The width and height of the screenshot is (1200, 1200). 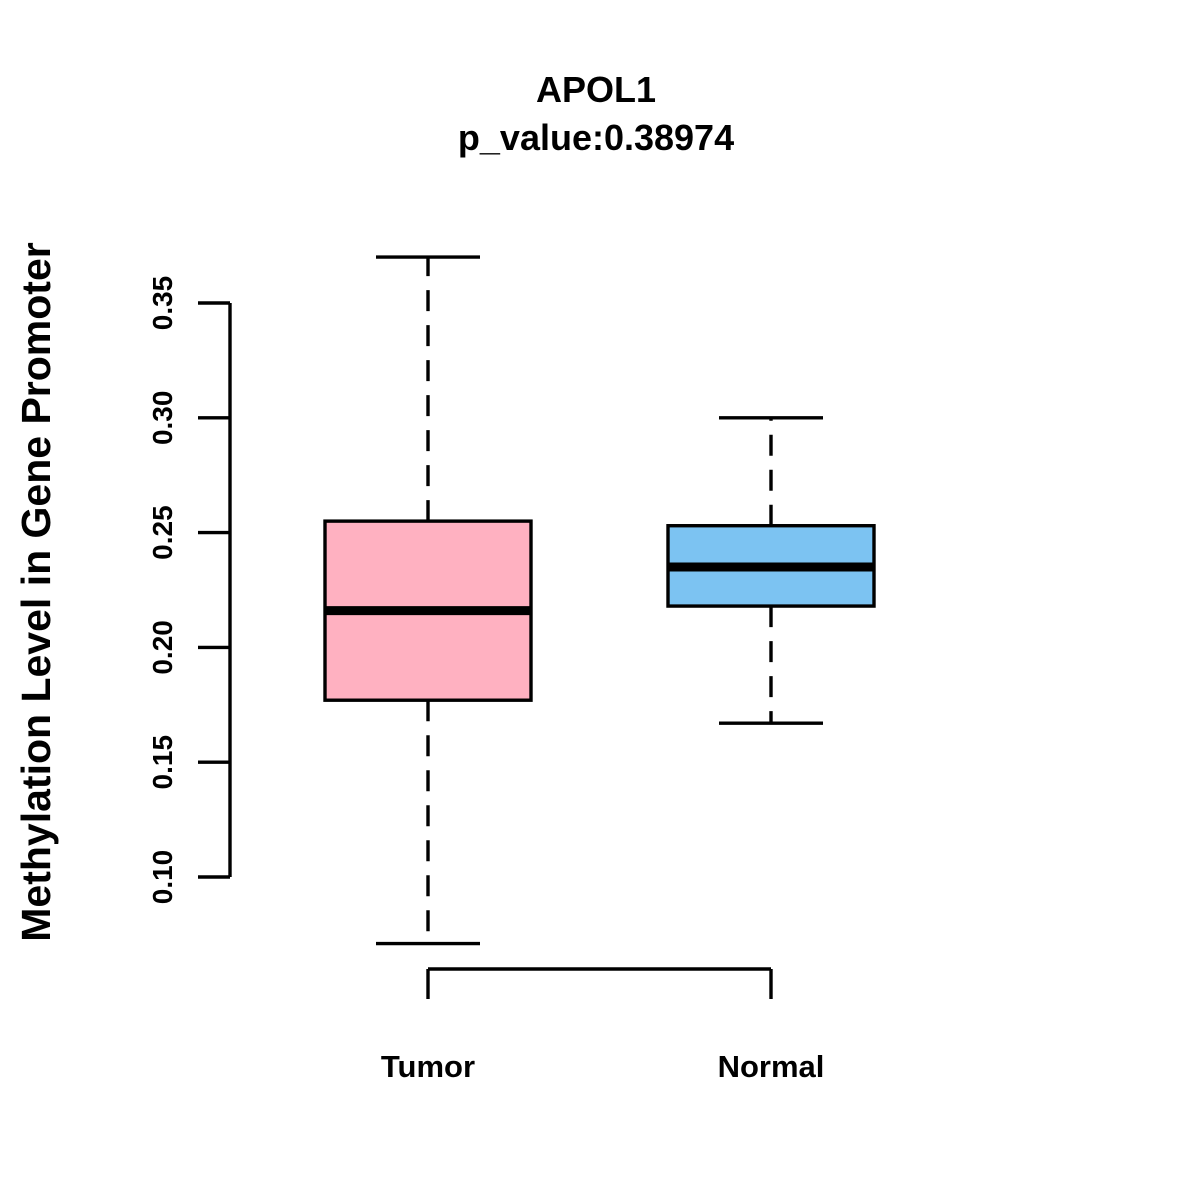 What do you see at coordinates (162, 762) in the screenshot?
I see `y-axis-tick-label: 0.15` at bounding box center [162, 762].